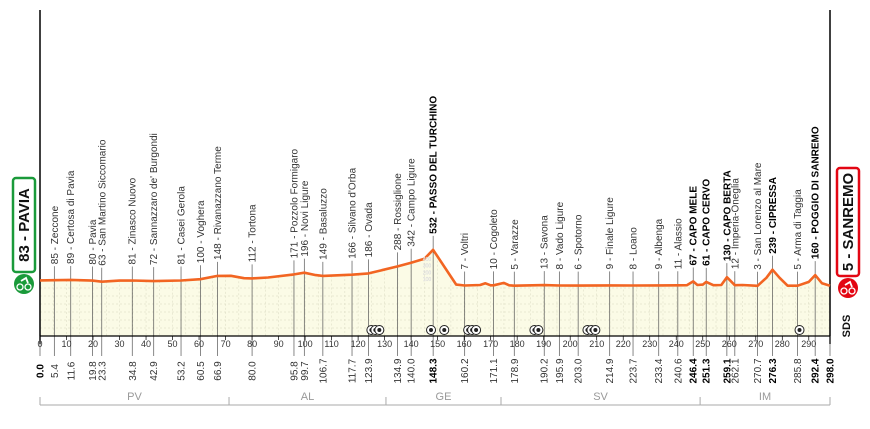  I want to click on km-label: 292.4, so click(816, 370).